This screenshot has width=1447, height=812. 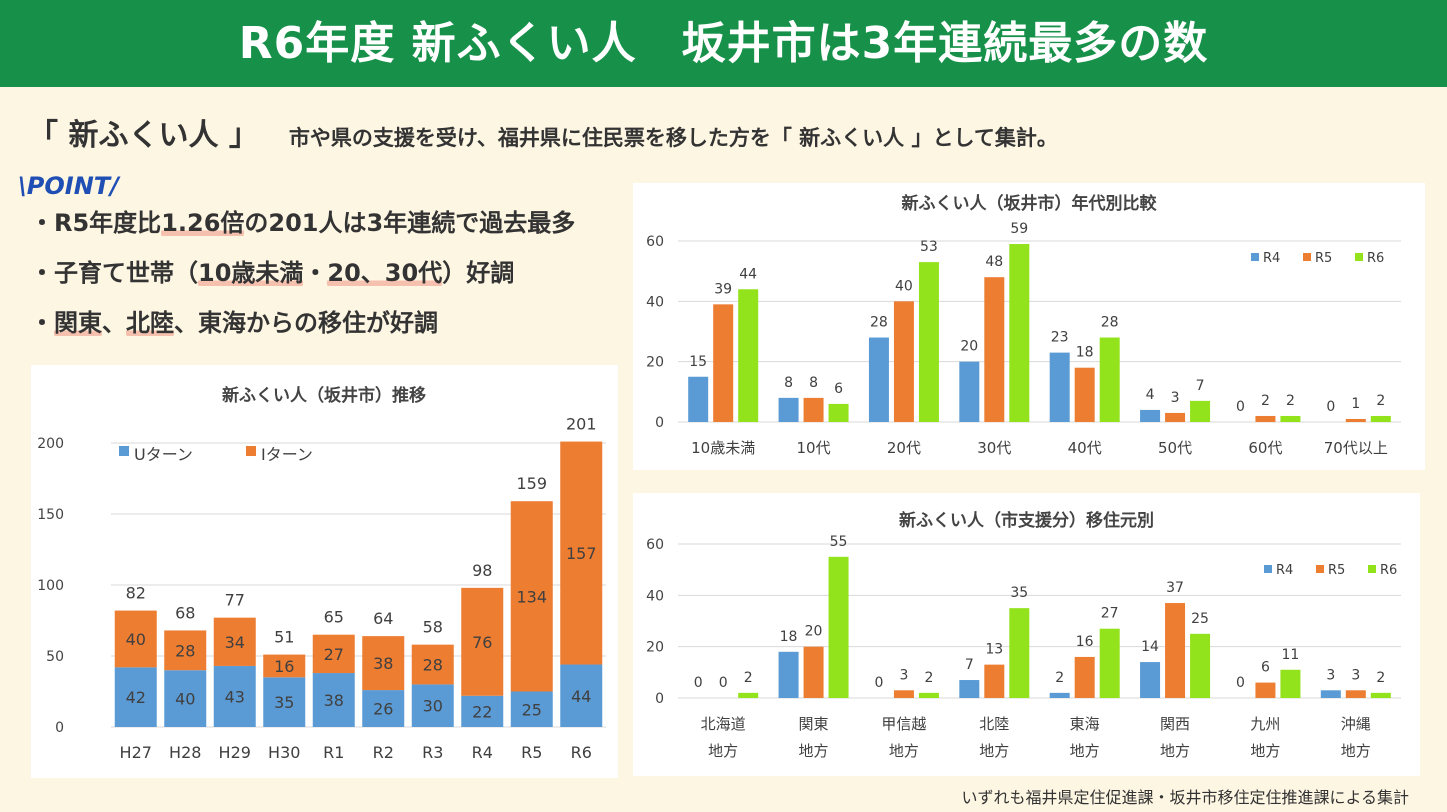 I want to click on data-label: 1, so click(x=1355, y=404).